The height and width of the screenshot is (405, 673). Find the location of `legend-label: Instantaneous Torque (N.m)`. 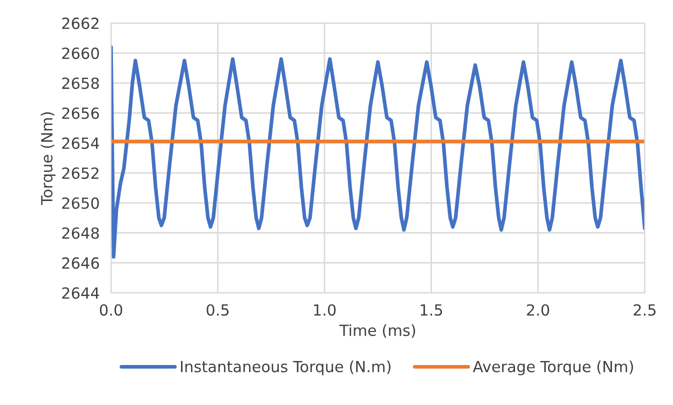

legend-label: Instantaneous Torque (N.m) is located at coordinates (285, 368).